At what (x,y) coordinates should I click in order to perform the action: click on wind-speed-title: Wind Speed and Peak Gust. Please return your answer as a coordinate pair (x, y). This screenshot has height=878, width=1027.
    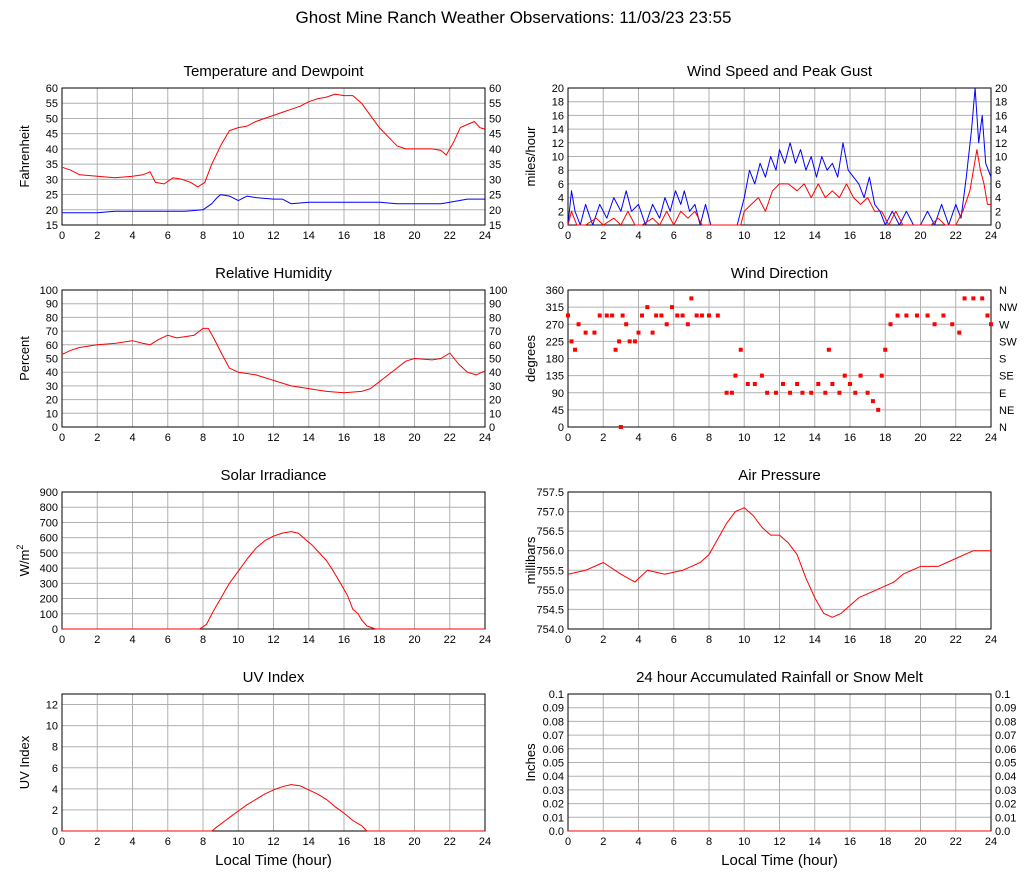
    Looking at the image, I should click on (780, 71).